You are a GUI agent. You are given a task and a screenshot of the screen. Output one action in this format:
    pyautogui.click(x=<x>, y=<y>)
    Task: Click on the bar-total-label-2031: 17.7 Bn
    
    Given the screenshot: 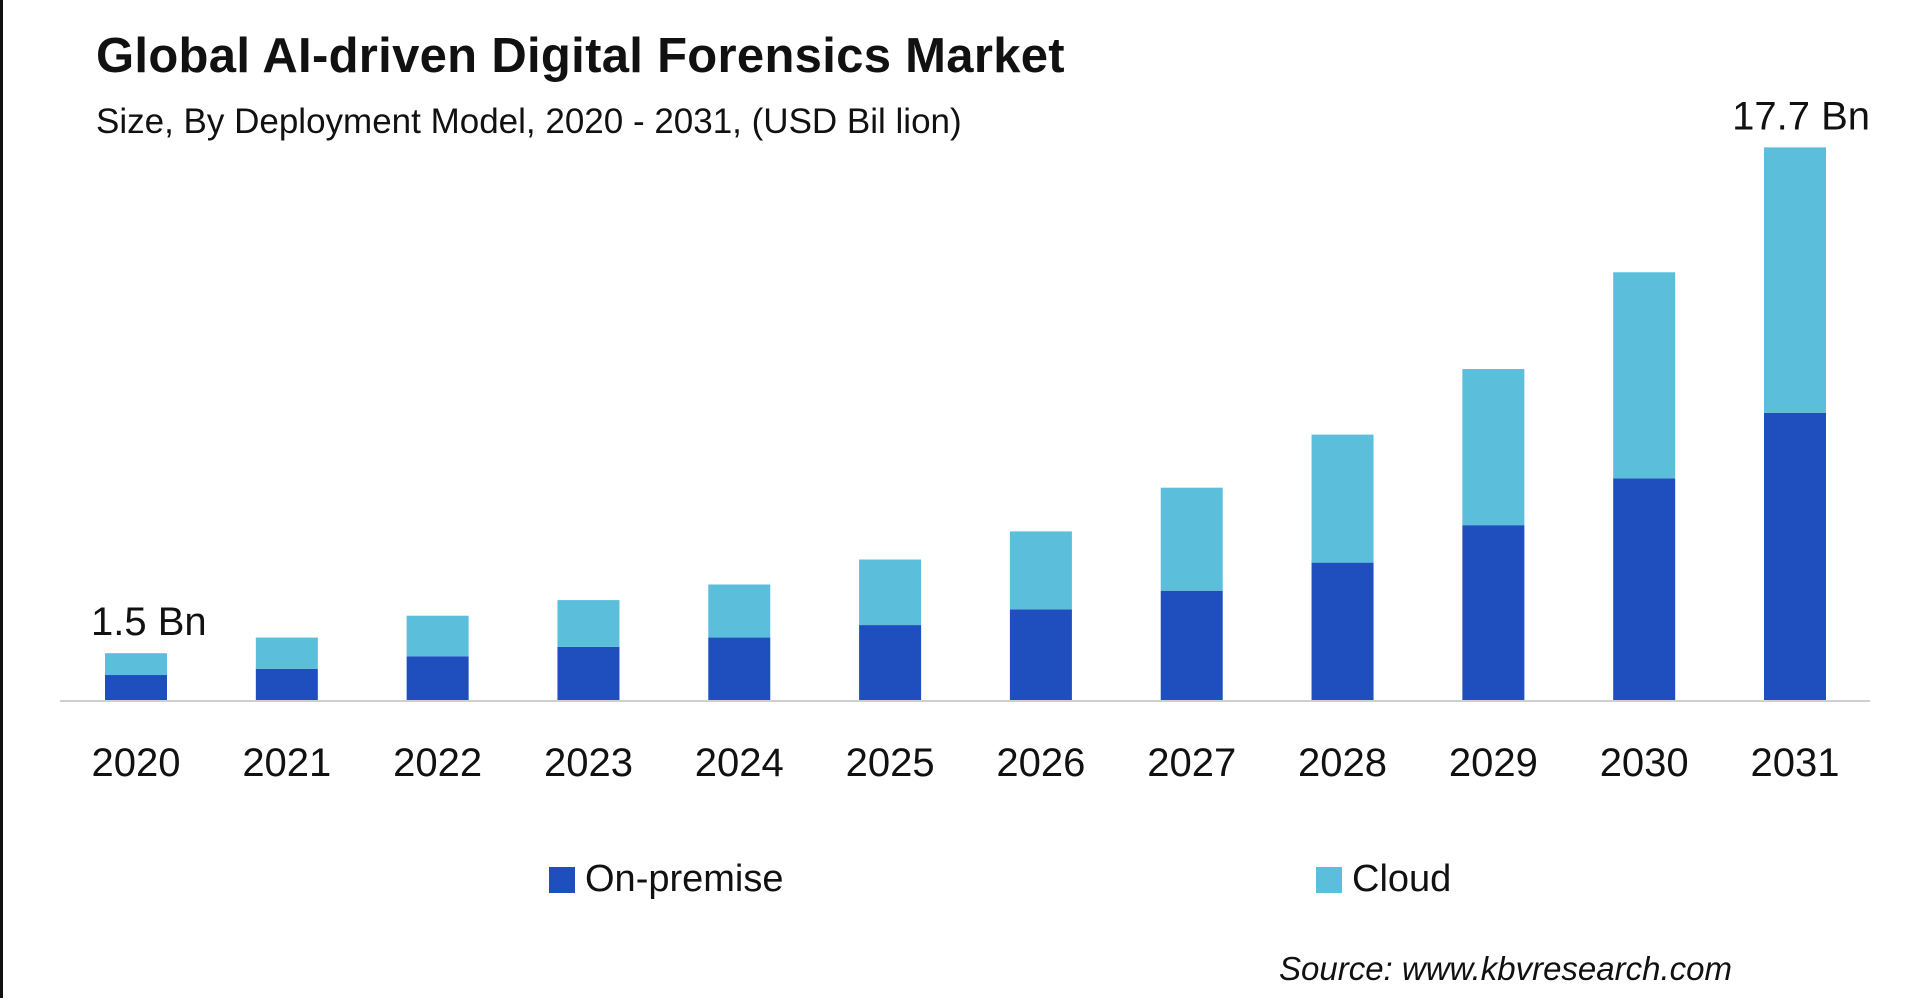 What is the action you would take?
    pyautogui.click(x=1801, y=116)
    